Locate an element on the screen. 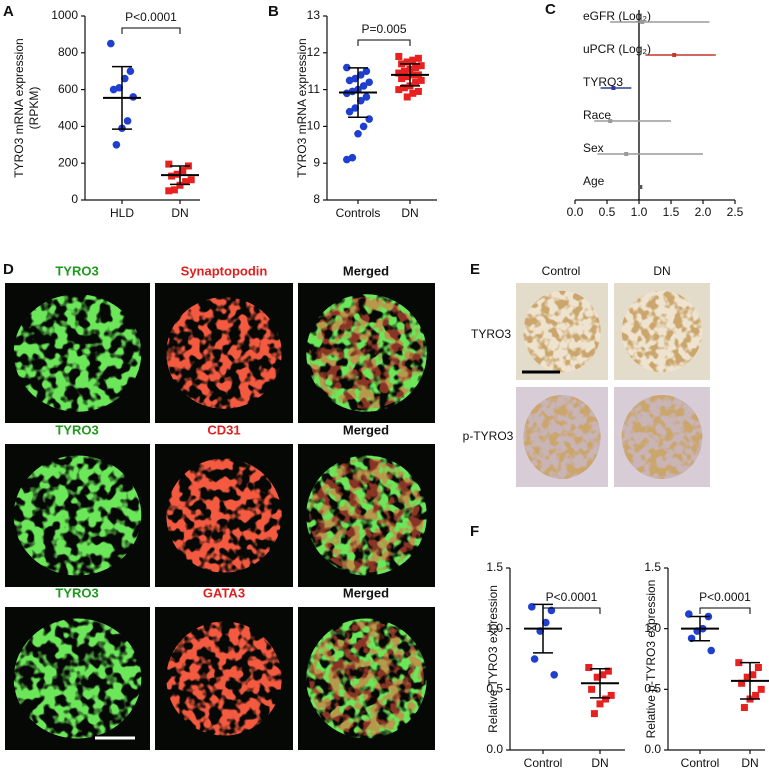 Image resolution: width=769 pixels, height=769 pixels. annotation: P=0.005 is located at coordinates (383, 29).